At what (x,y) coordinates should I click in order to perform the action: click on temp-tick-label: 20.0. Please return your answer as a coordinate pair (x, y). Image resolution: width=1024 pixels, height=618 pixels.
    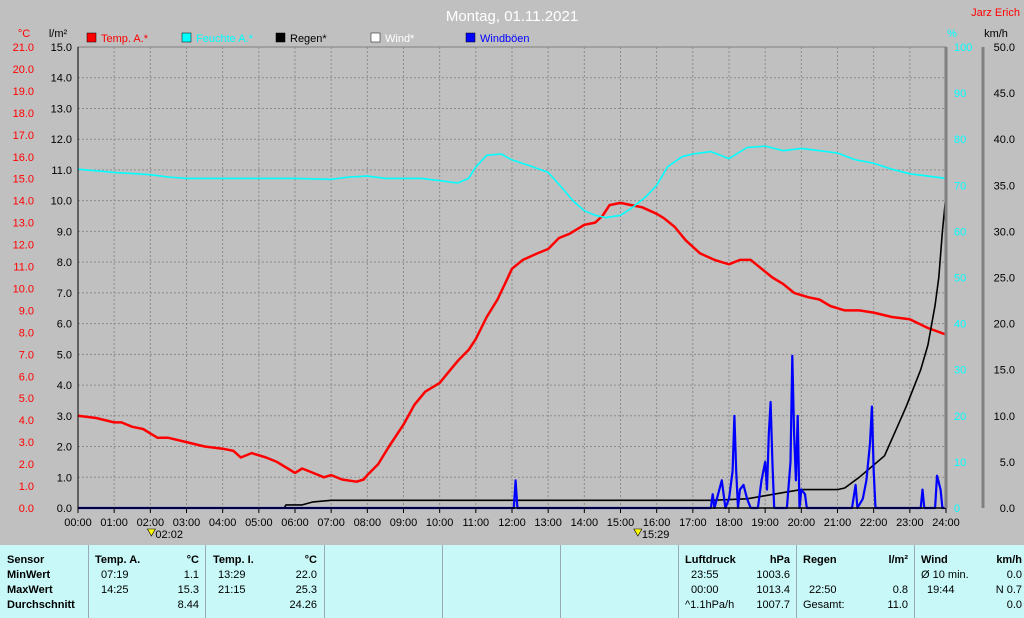
    Looking at the image, I should click on (23, 70).